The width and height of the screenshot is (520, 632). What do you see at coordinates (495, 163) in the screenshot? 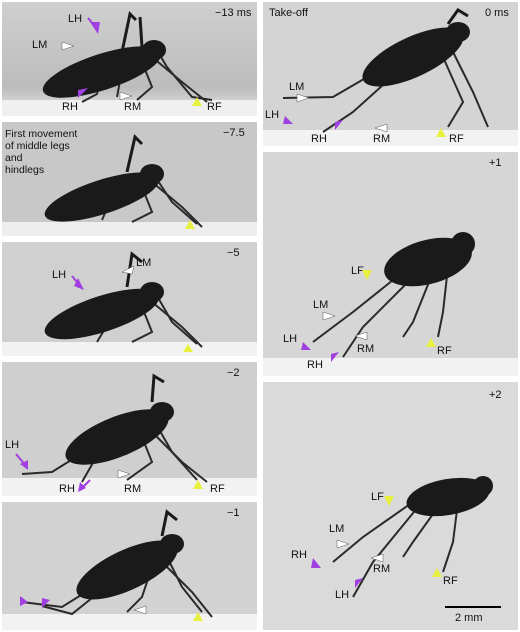
I see `time-label: +1` at bounding box center [495, 163].